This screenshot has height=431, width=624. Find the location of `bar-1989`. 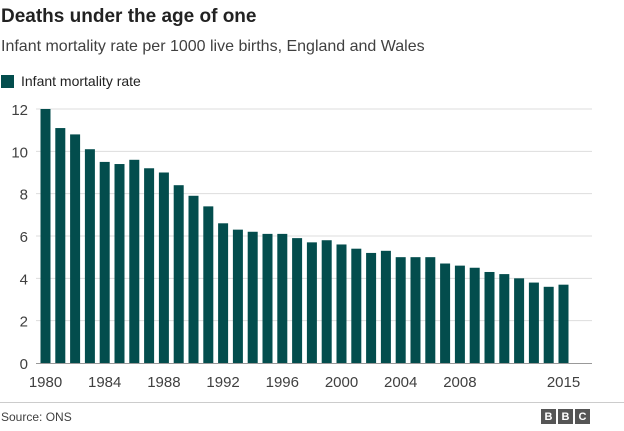

bar-1989 is located at coordinates (178, 274).